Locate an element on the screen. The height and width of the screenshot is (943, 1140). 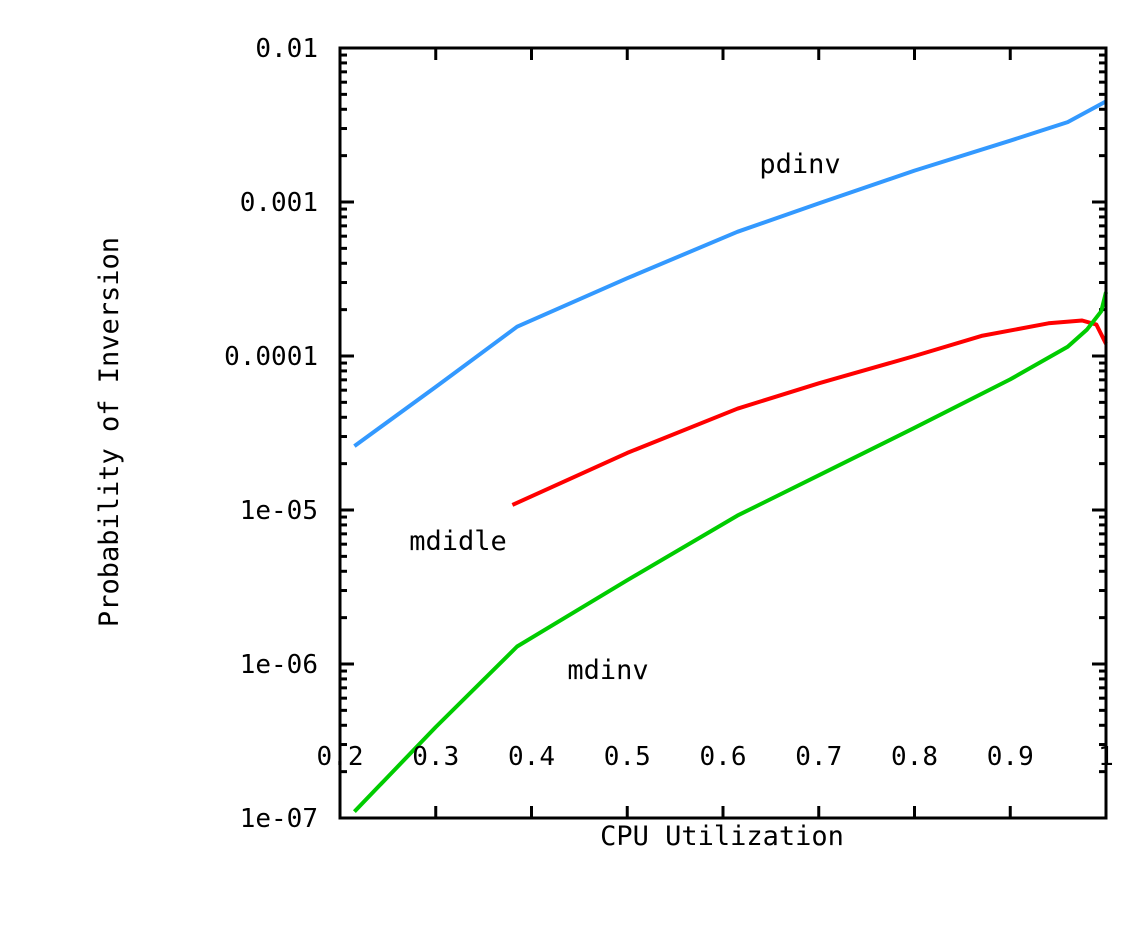
x-tick-label: 0.9 is located at coordinates (1010, 757).